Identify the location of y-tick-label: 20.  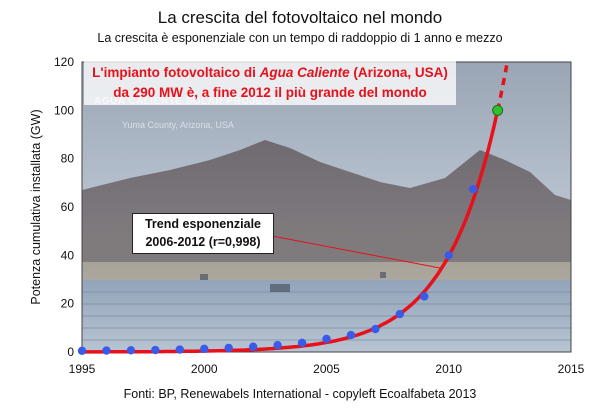
(68, 304).